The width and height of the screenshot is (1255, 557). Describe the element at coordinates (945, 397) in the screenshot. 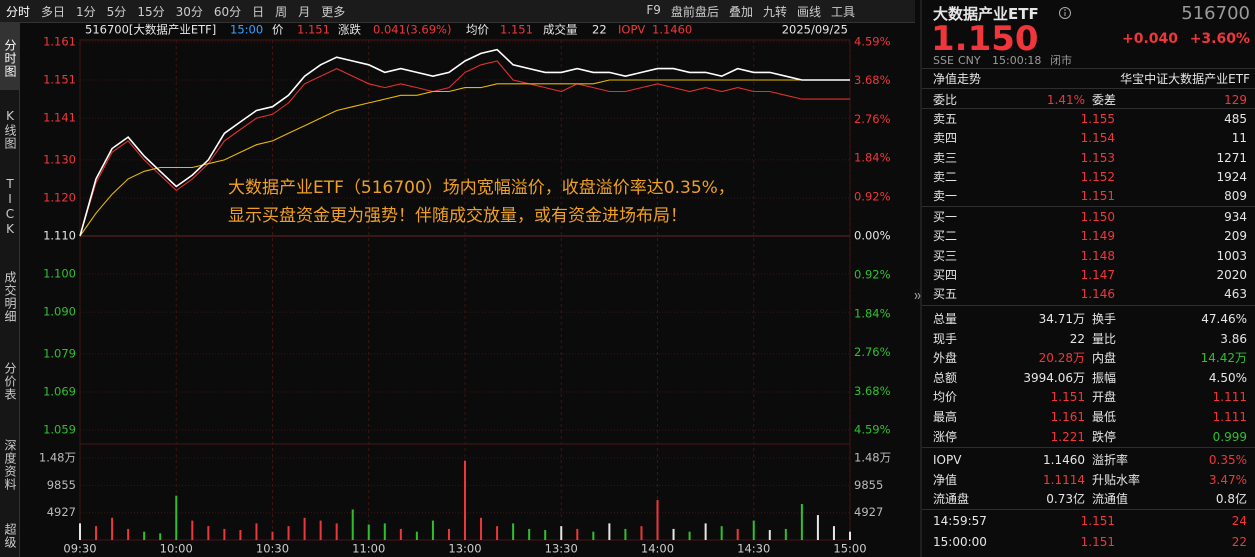

I see `stat-label: 均价` at that location.